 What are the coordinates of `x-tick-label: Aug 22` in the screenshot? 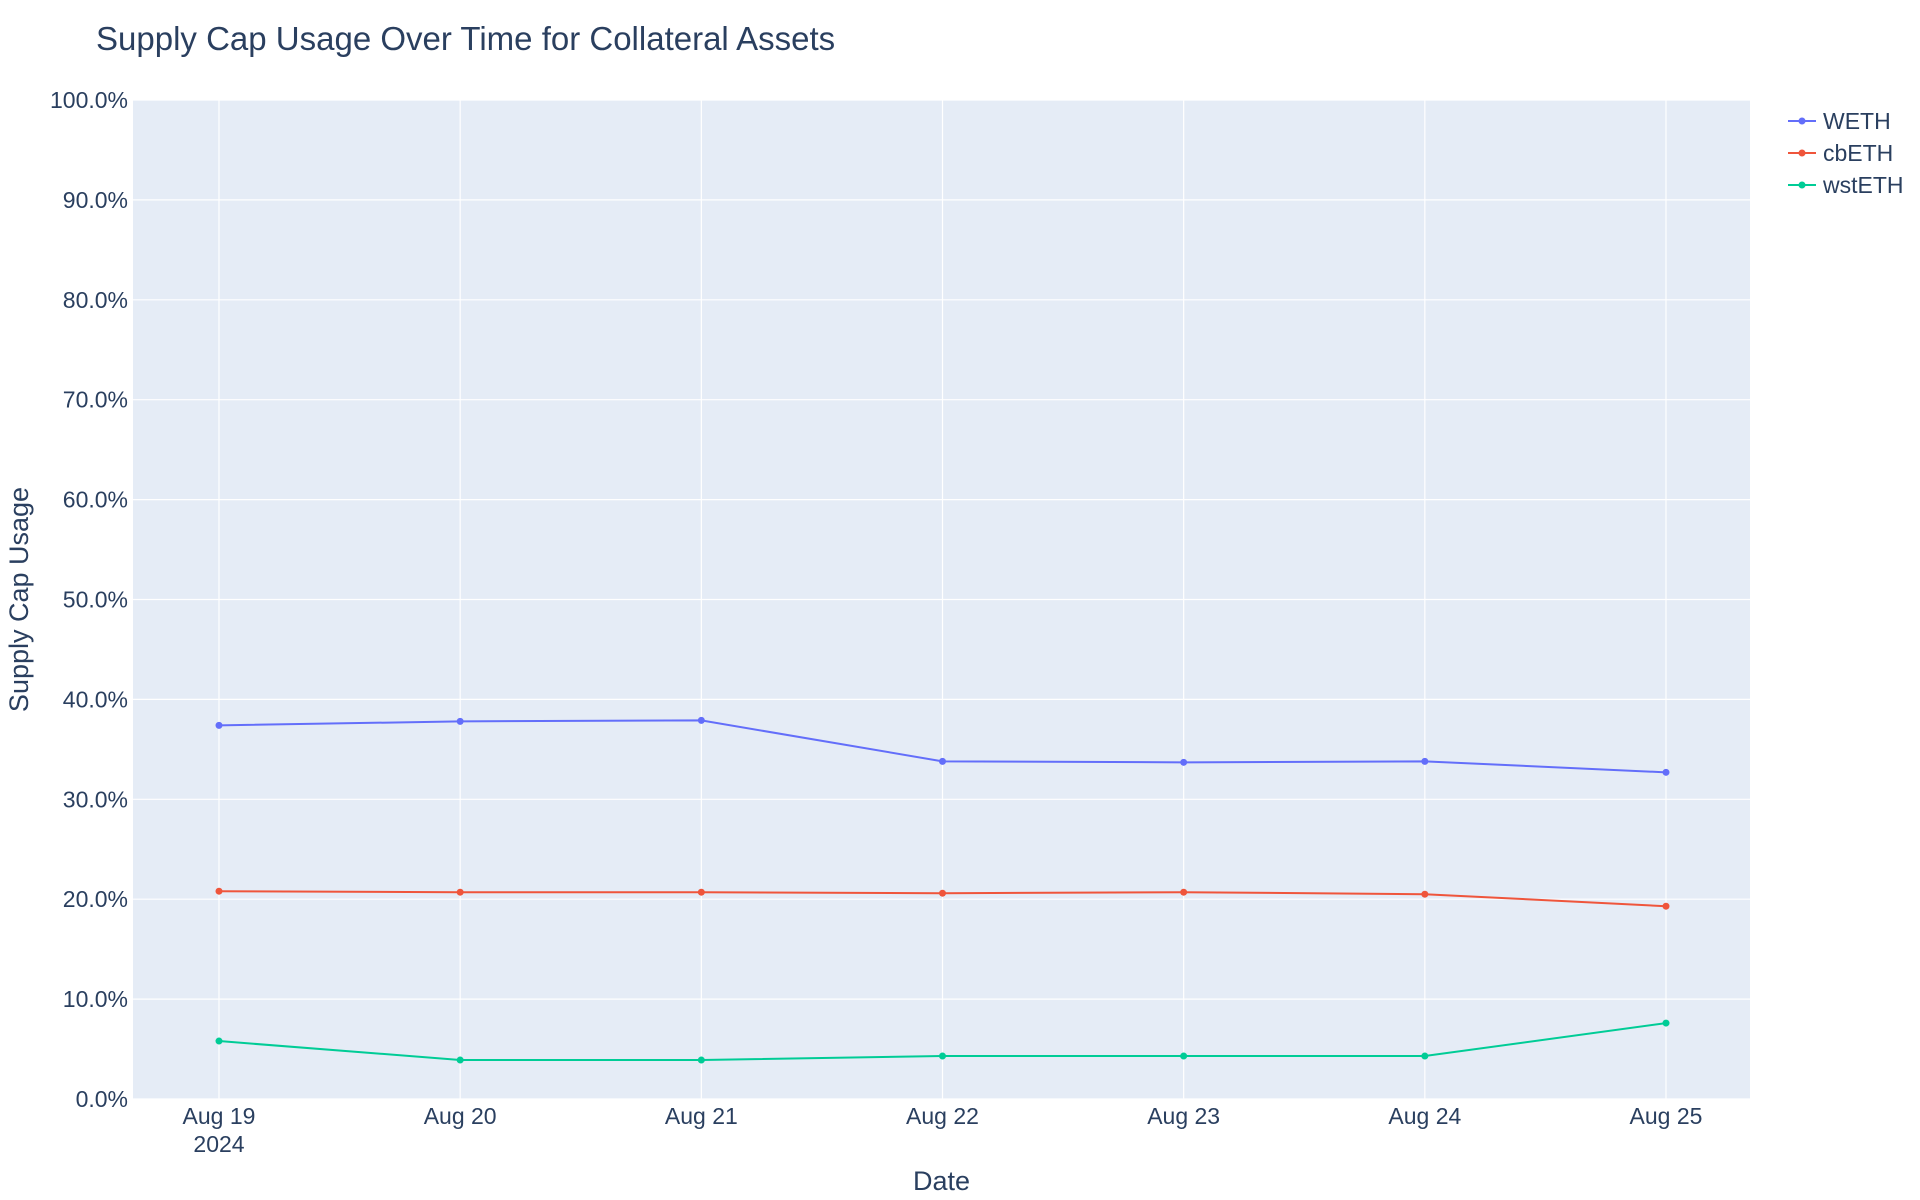 It's located at (942, 1116).